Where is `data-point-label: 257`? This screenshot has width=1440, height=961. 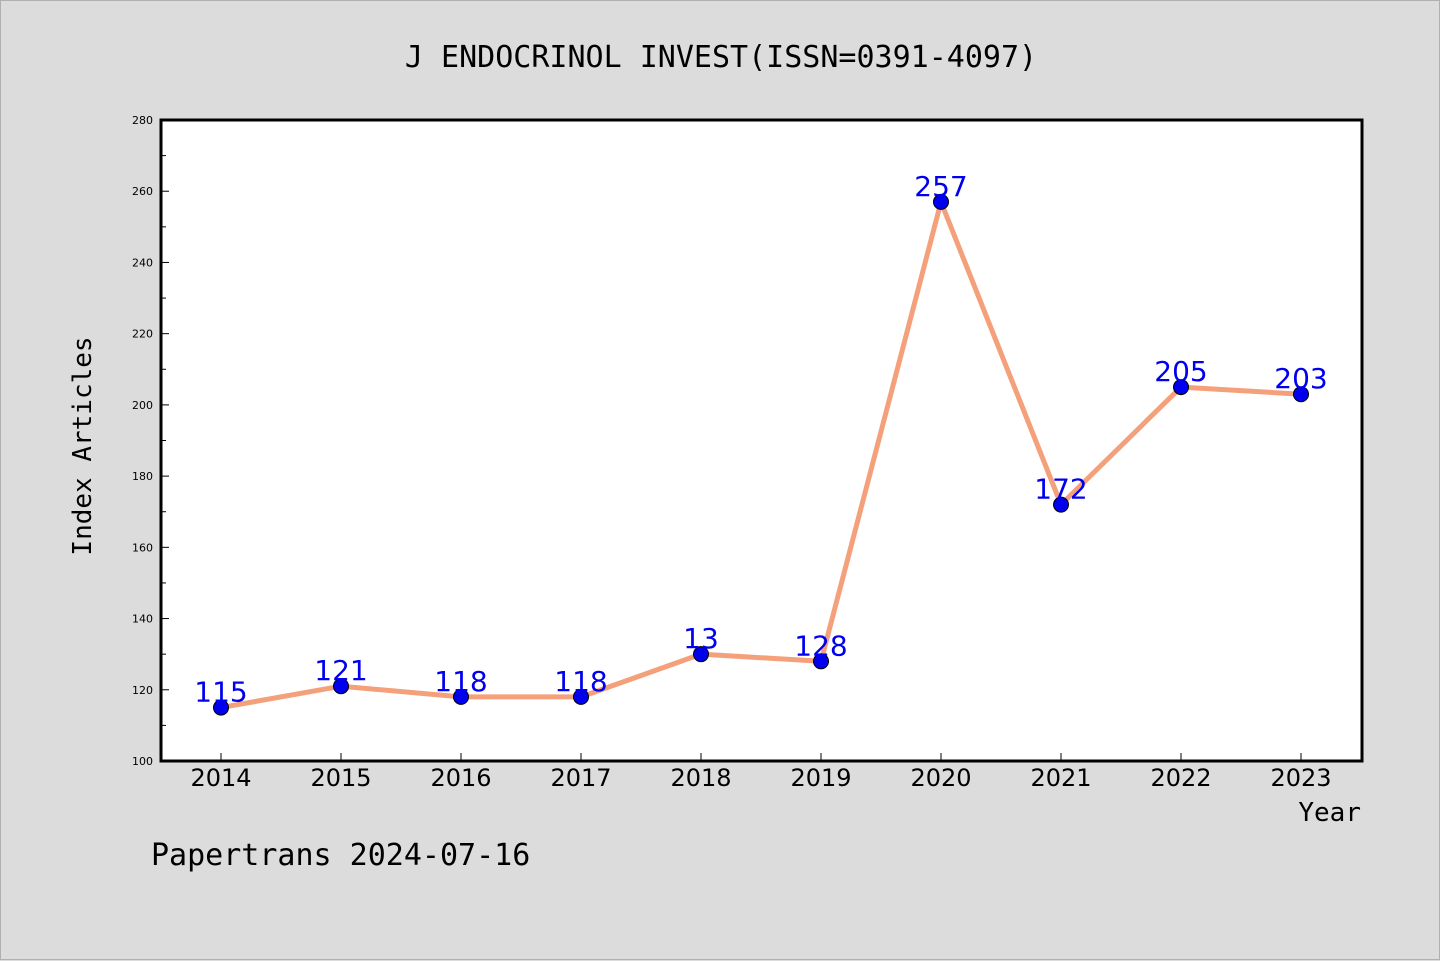 data-point-label: 257 is located at coordinates (940, 186).